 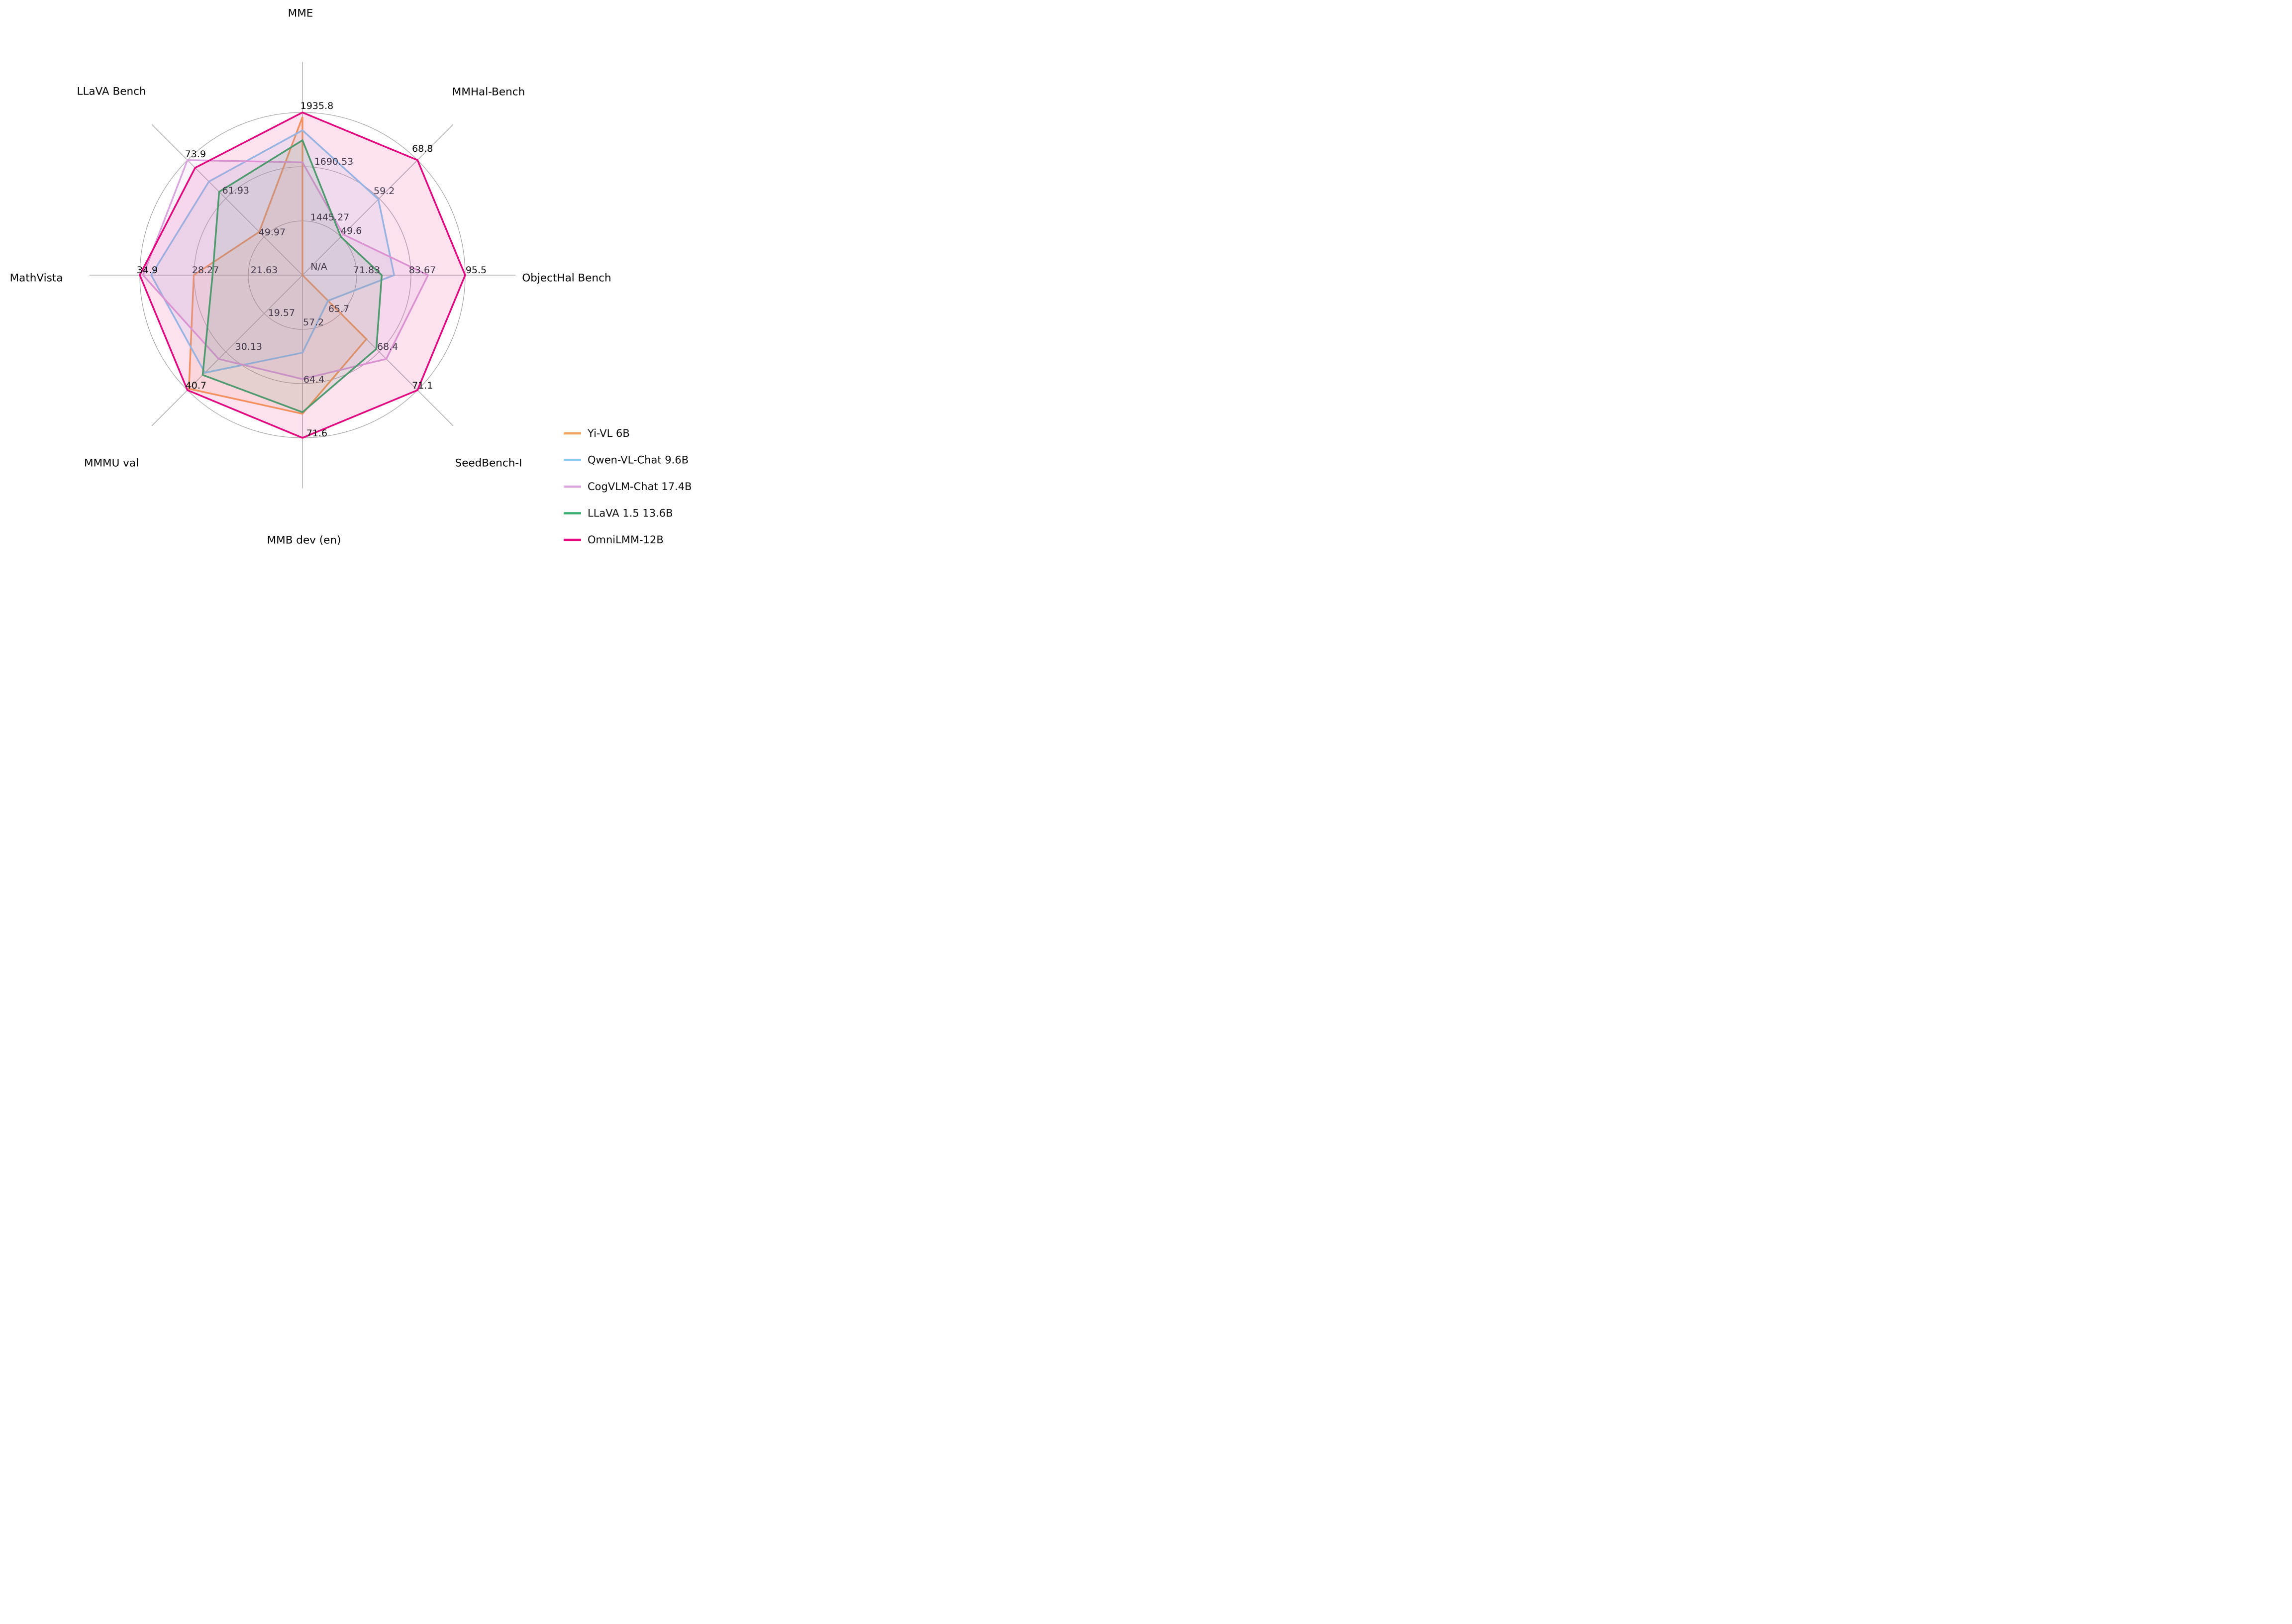 I want to click on tick-label-mmhal-bench-3: 68.8, so click(x=422, y=149).